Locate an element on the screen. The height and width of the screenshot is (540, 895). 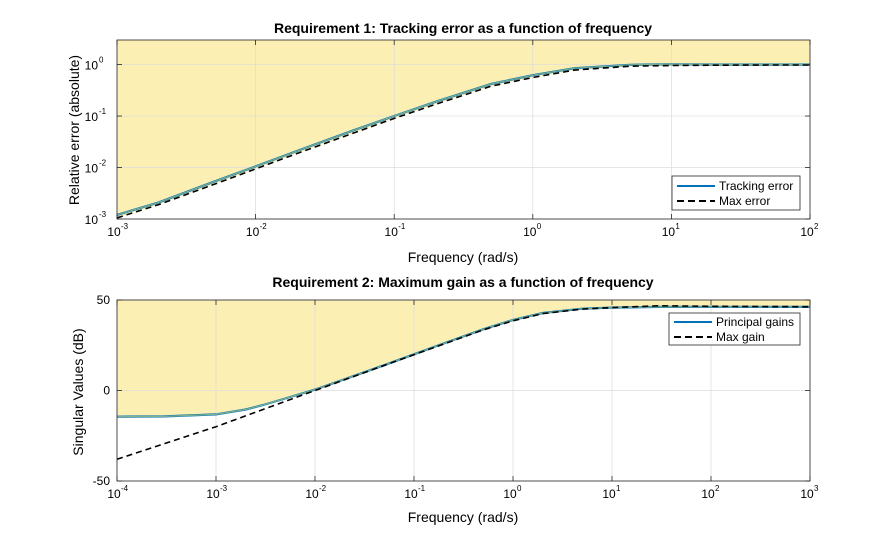
y-tick-label: 10 0 is located at coordinates (94, 64).